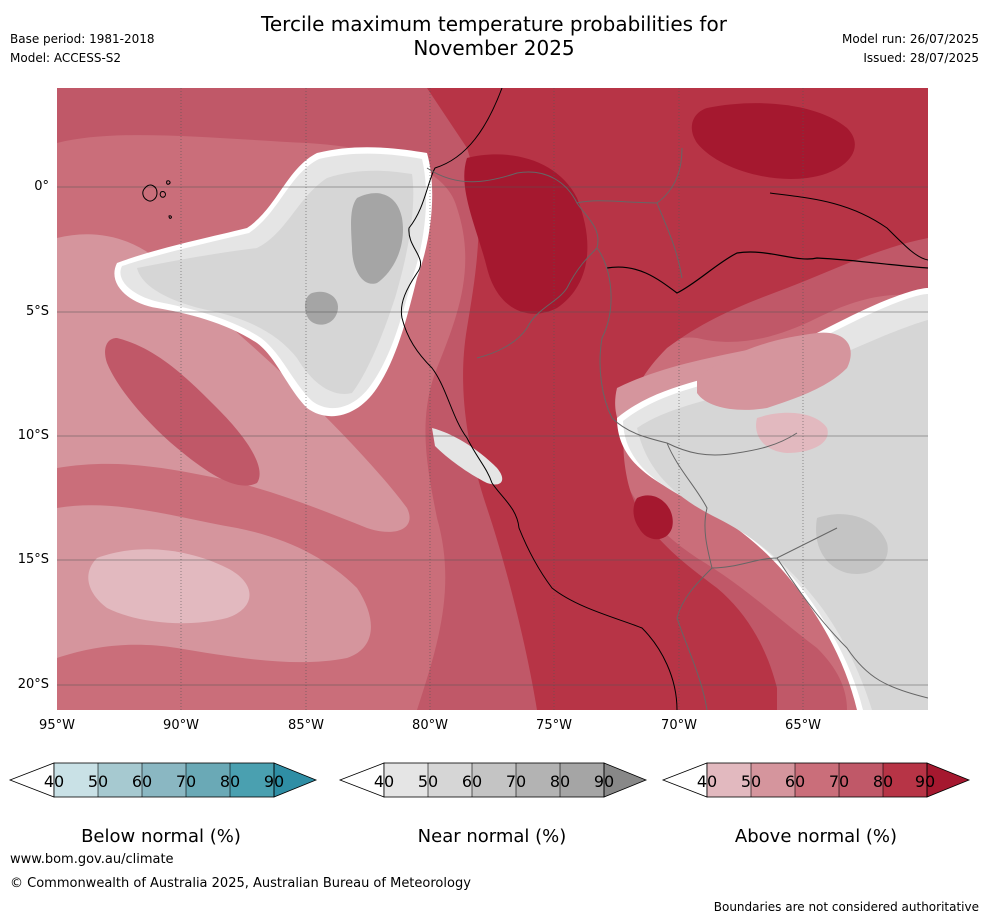  What do you see at coordinates (33, 684) in the screenshot?
I see `lat-tick: 20°S` at bounding box center [33, 684].